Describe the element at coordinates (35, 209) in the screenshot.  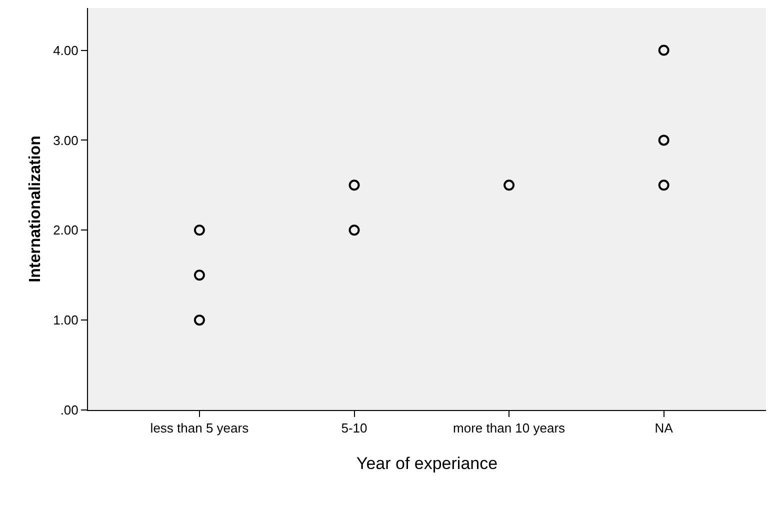
I see `y-axis-title: Internationalization` at that location.